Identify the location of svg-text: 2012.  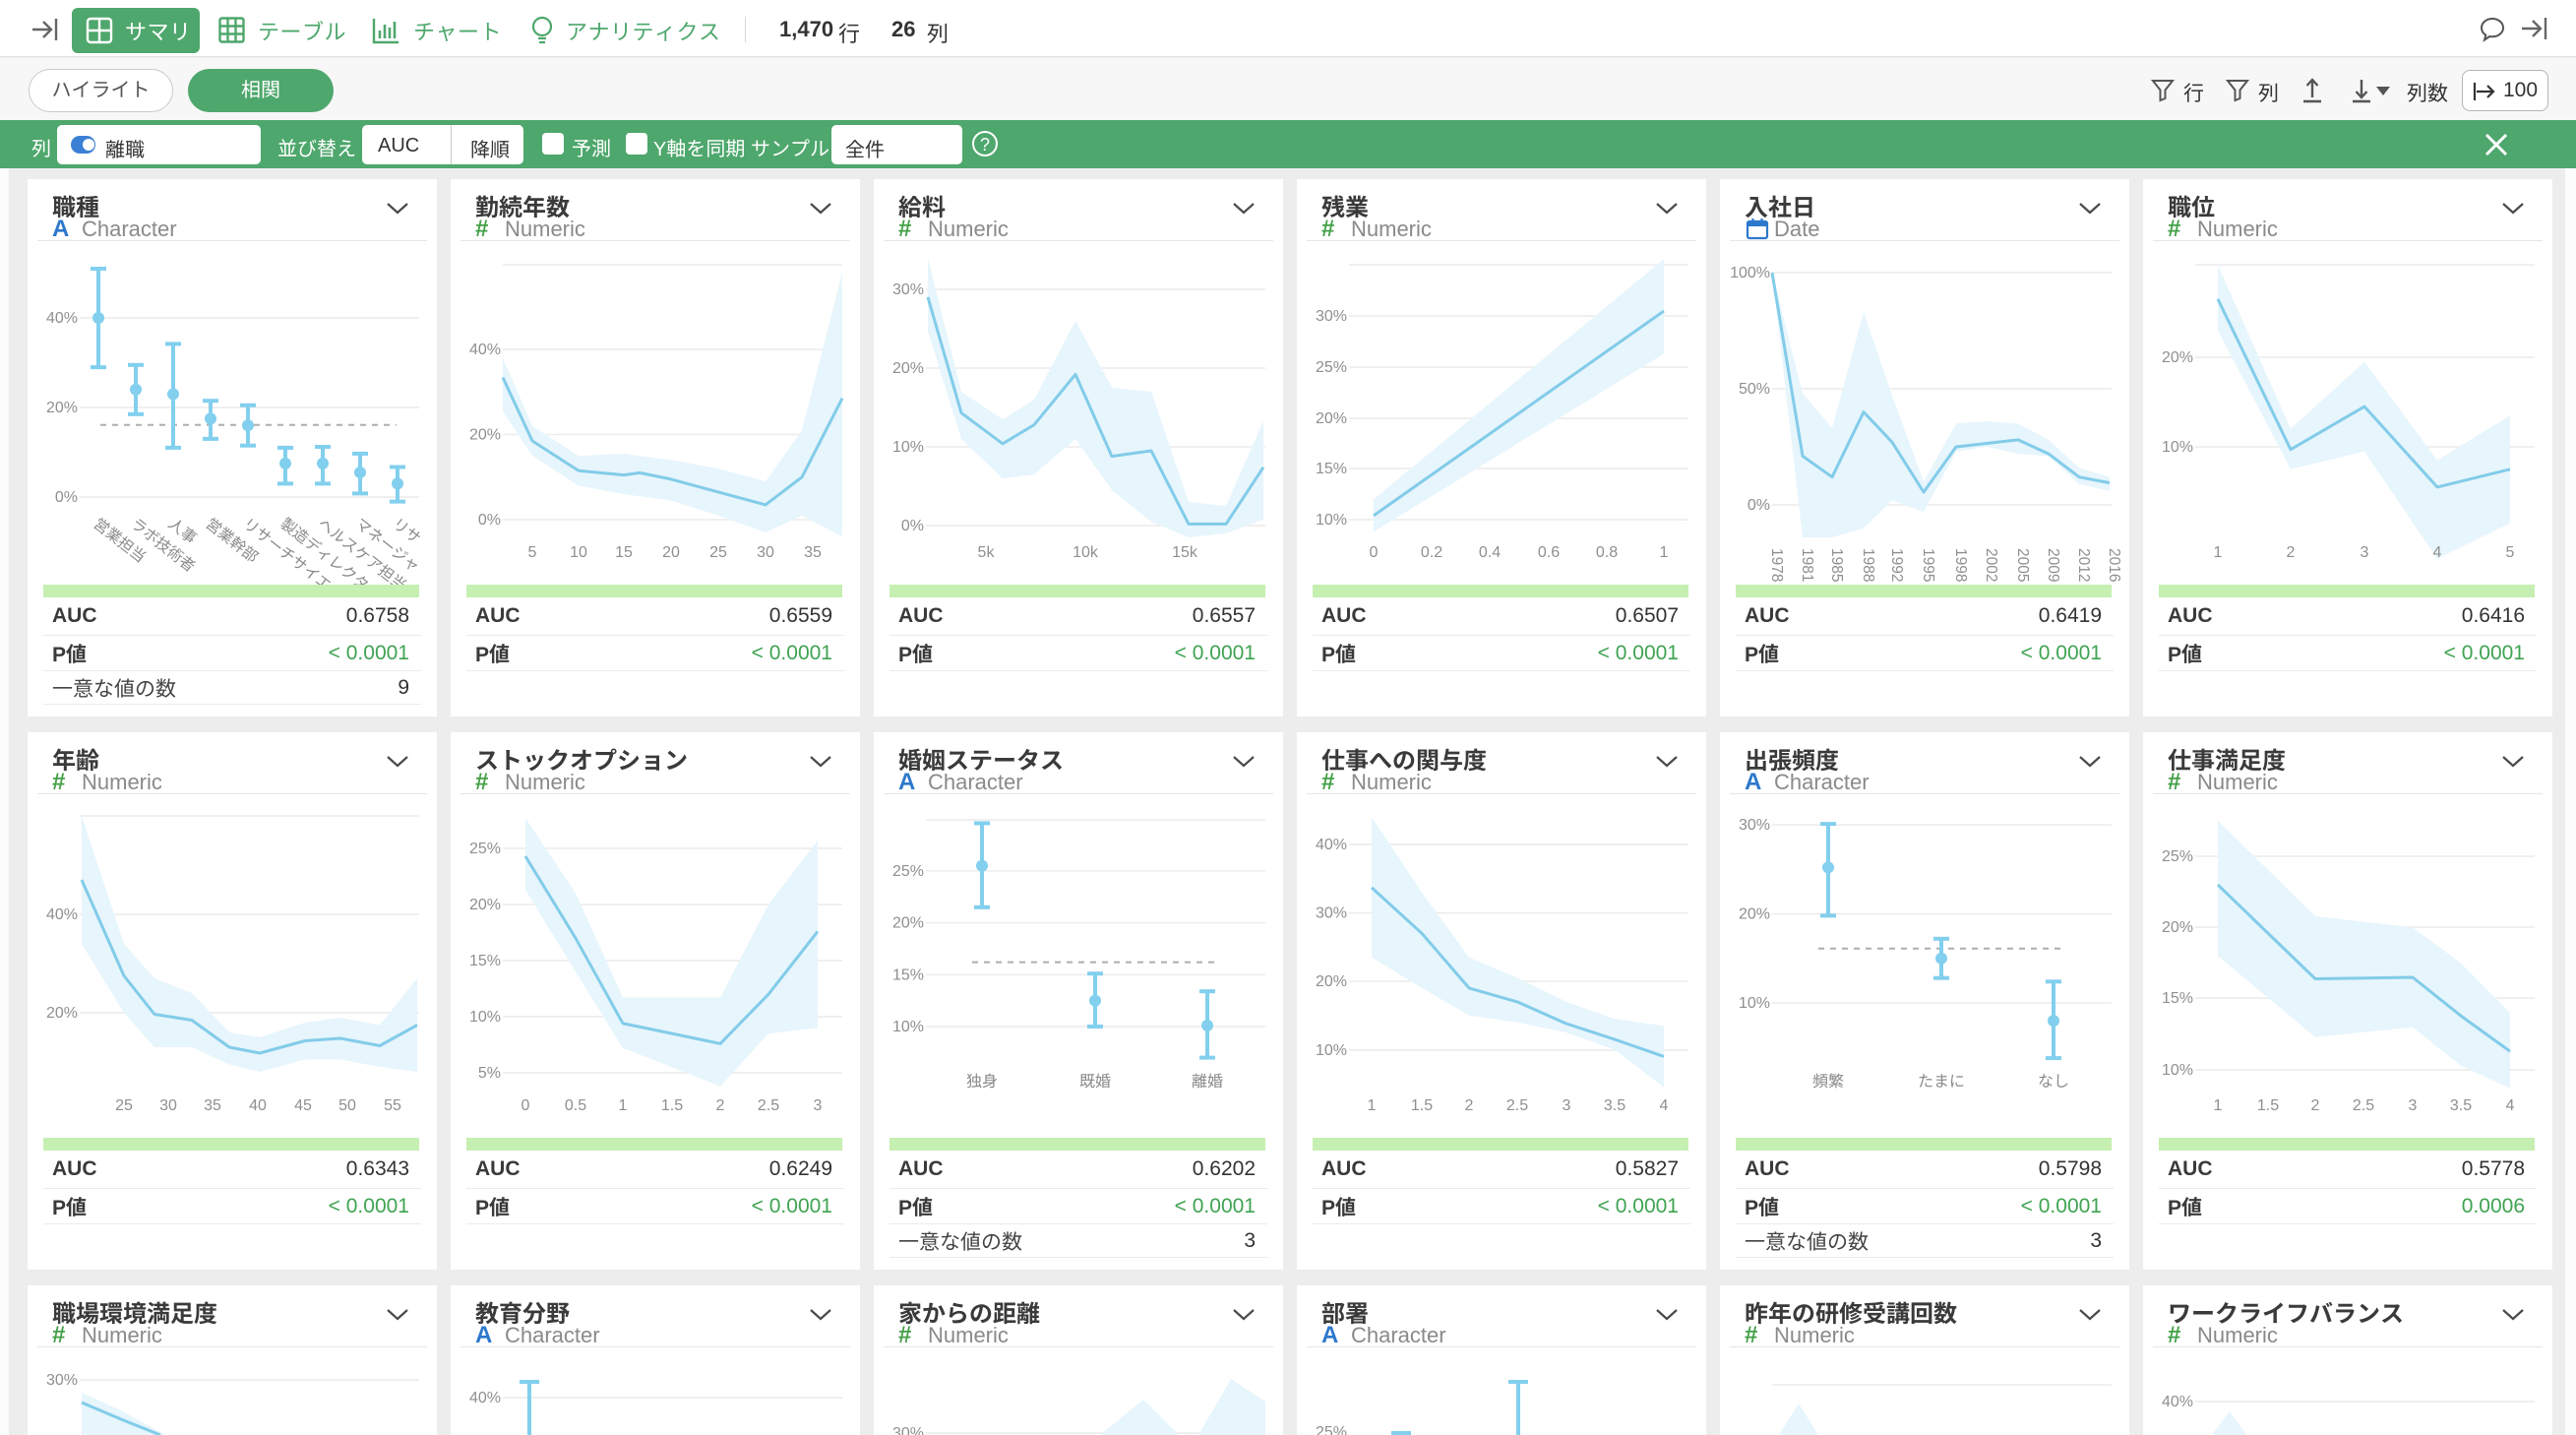
(2083, 565).